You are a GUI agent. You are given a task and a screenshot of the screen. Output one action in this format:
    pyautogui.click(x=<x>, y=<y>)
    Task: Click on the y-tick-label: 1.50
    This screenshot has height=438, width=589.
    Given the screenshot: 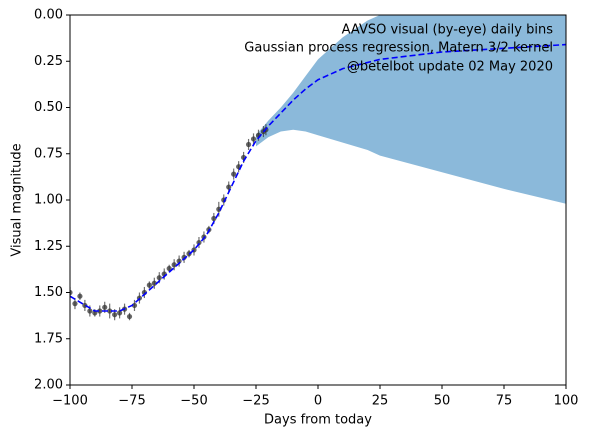 What is the action you would take?
    pyautogui.click(x=48, y=292)
    